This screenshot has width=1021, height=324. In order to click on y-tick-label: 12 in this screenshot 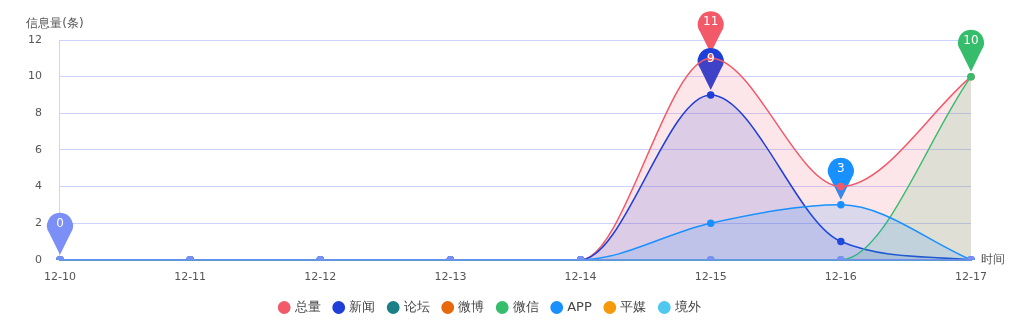, I will do `click(35, 39)`.